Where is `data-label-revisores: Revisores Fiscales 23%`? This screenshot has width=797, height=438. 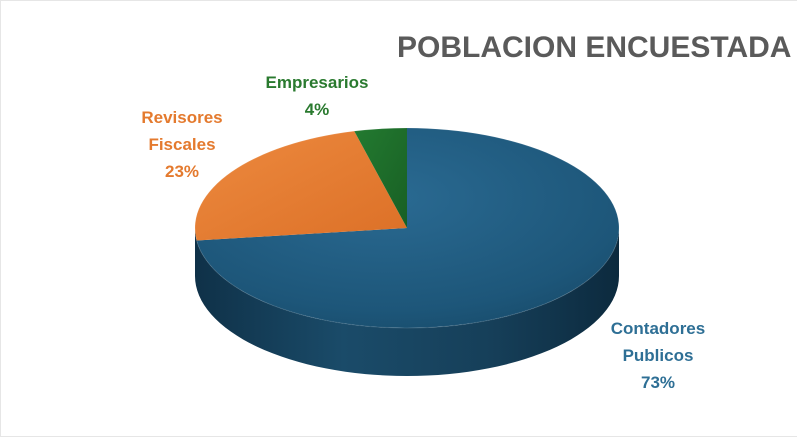 data-label-revisores: Revisores Fiscales 23% is located at coordinates (181, 144).